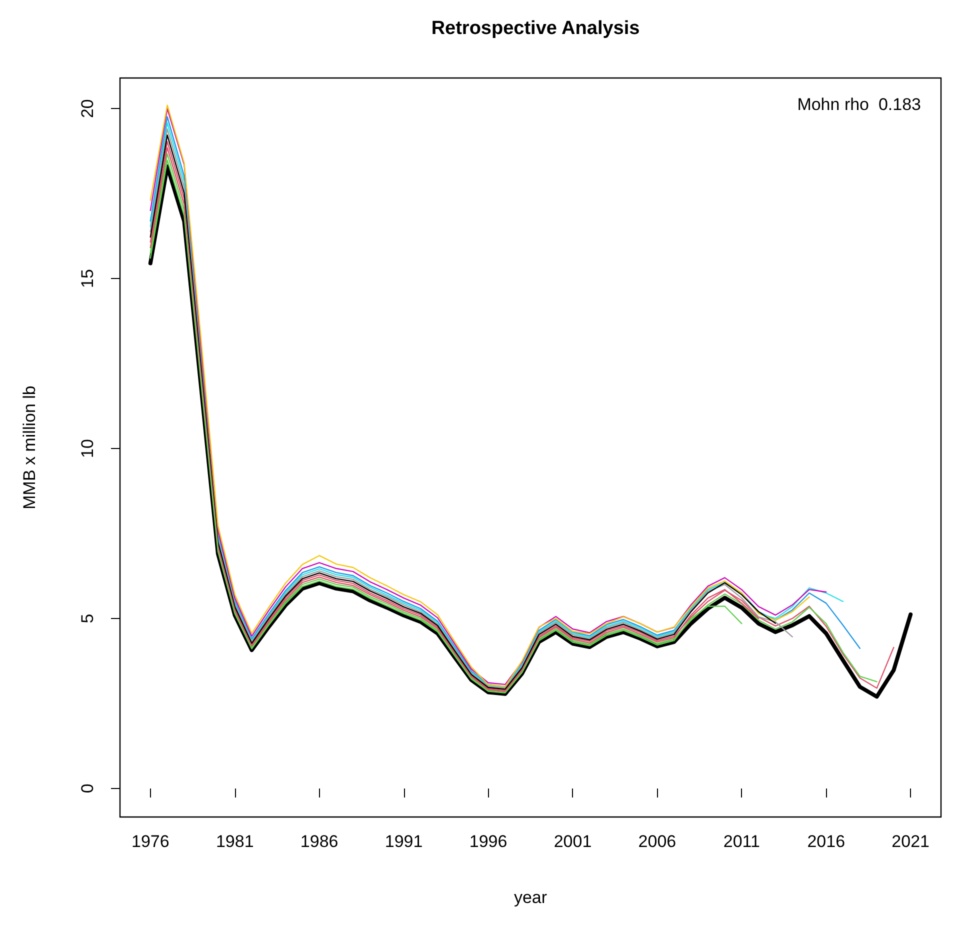  What do you see at coordinates (29, 448) in the screenshot?
I see `y-axis-title: MMB x million lb` at bounding box center [29, 448].